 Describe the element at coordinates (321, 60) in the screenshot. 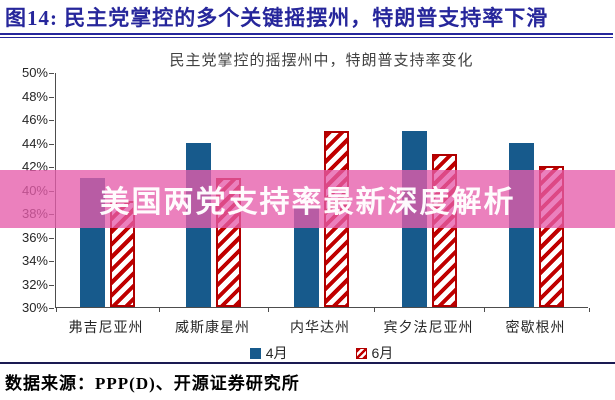

I see `chart-title: 民主党掌控的摇摆州中，特朗普支持率变化` at that location.